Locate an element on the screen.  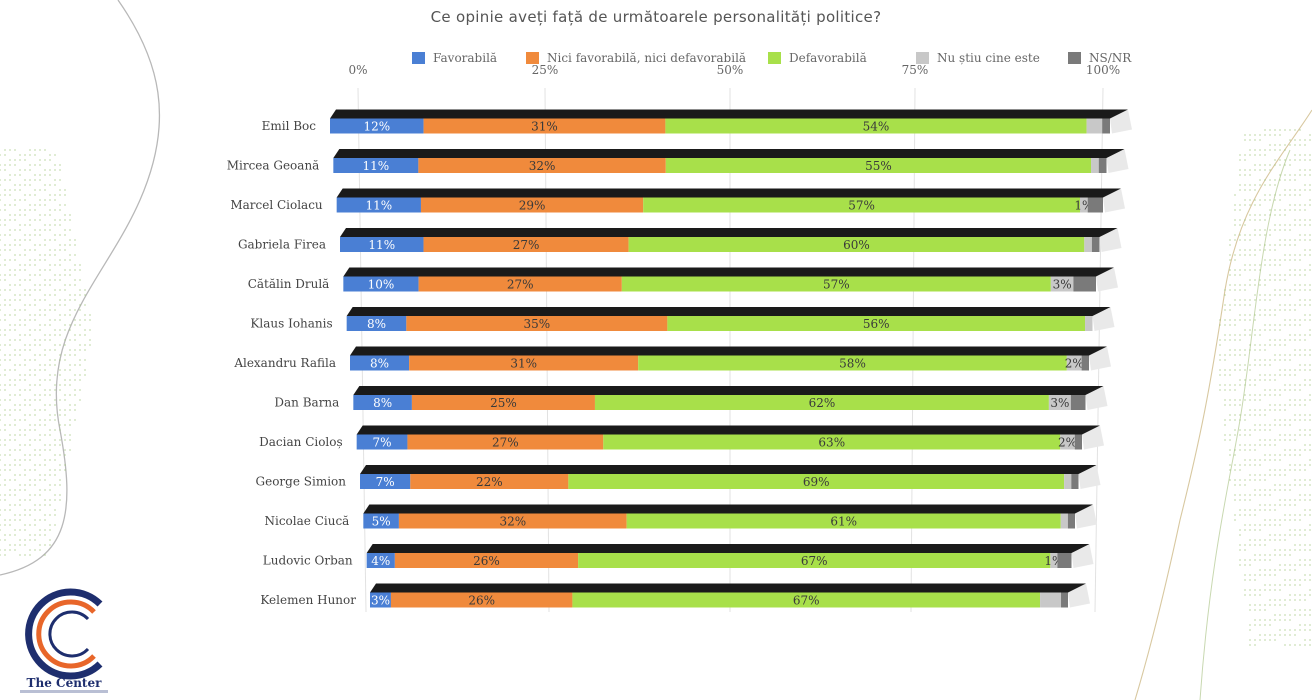
data-label: 31% is located at coordinates (544, 127).